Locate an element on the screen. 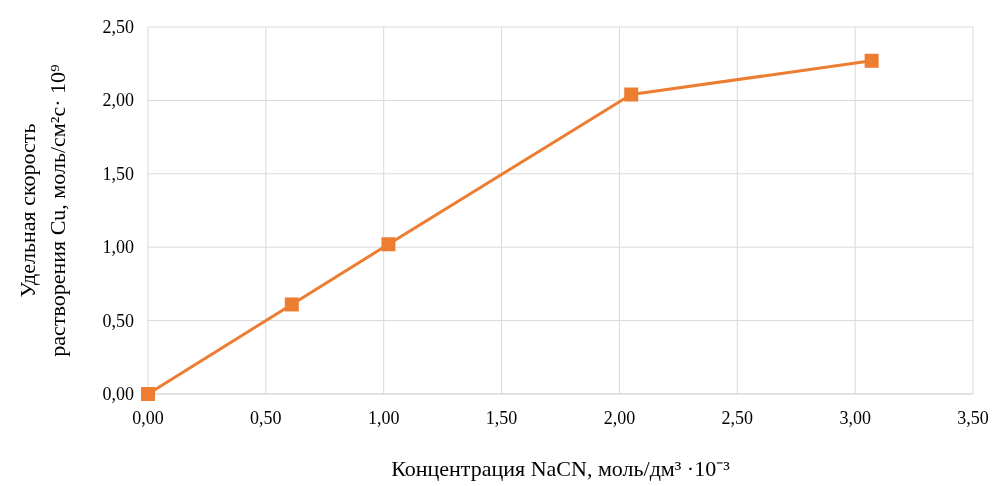  y-tick-label: 0,50 is located at coordinates (118, 320).